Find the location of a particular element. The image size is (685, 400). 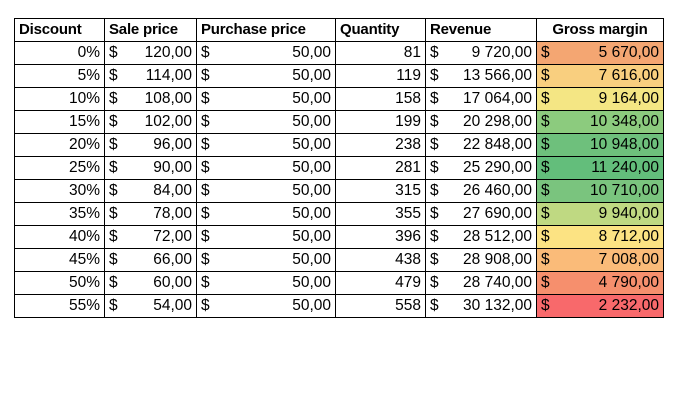

cell-revenue: $17 064,00 is located at coordinates (481, 99).